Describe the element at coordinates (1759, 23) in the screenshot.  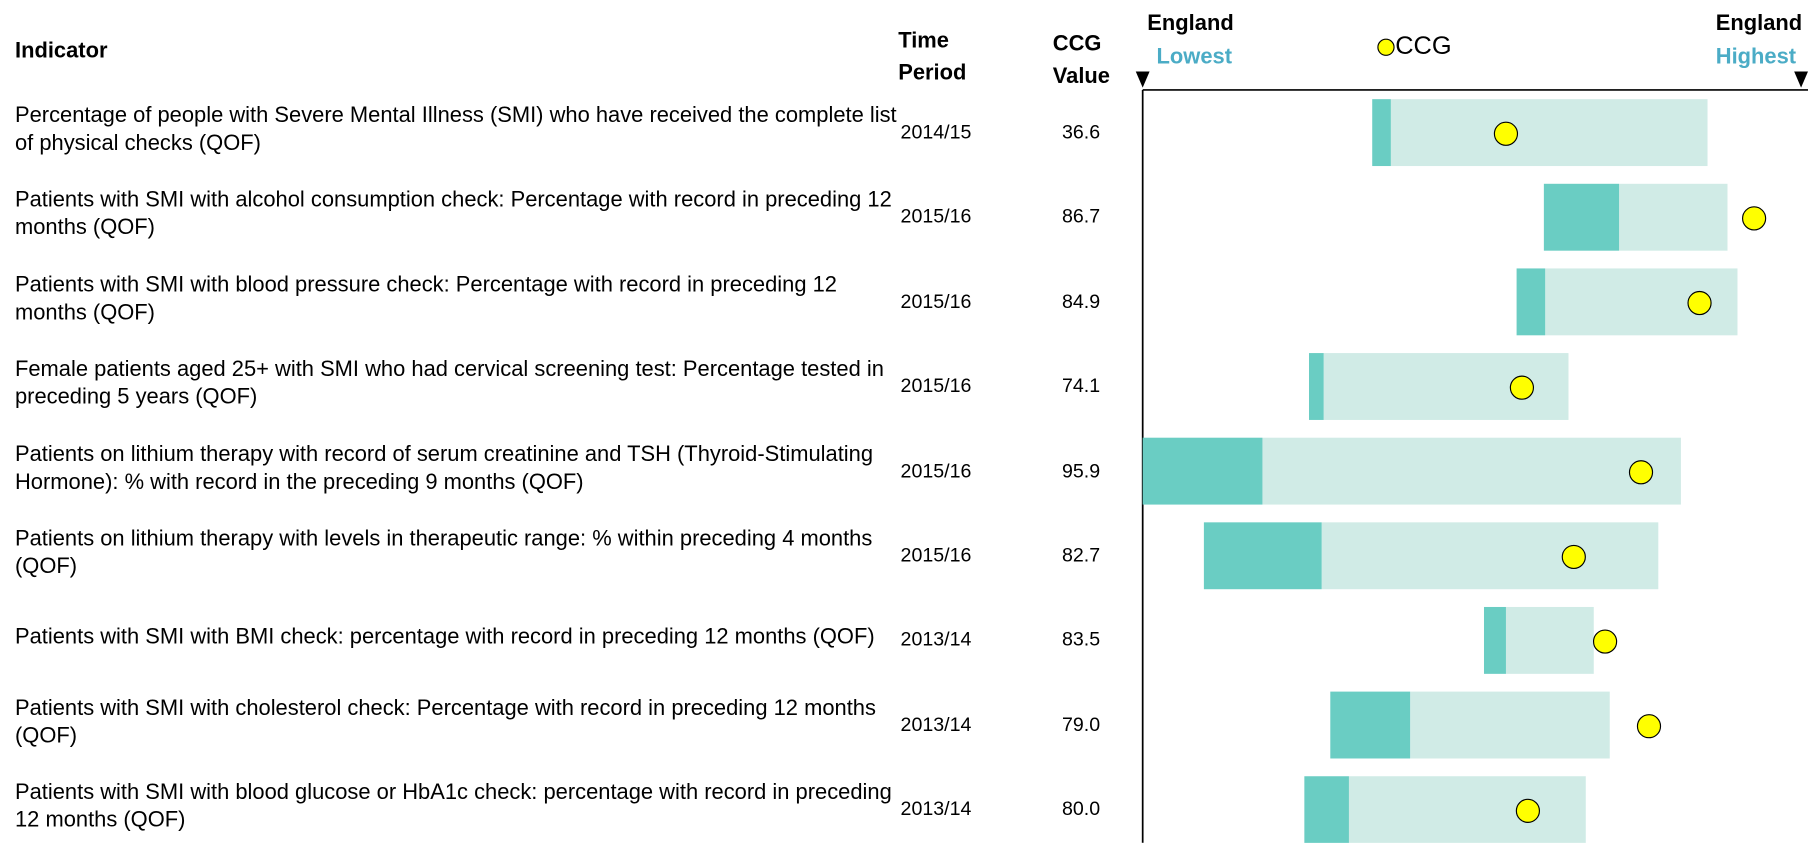
I see `header-england-high: England` at that location.